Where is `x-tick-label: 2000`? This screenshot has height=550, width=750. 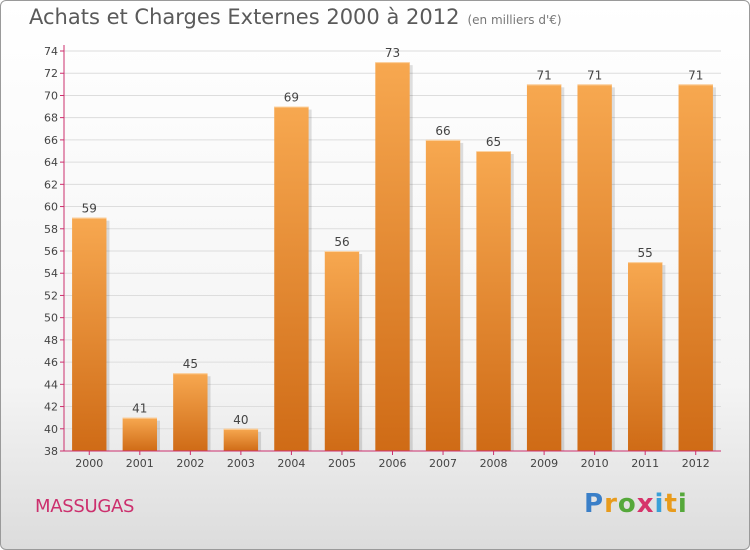 x-tick-label: 2000 is located at coordinates (89, 463).